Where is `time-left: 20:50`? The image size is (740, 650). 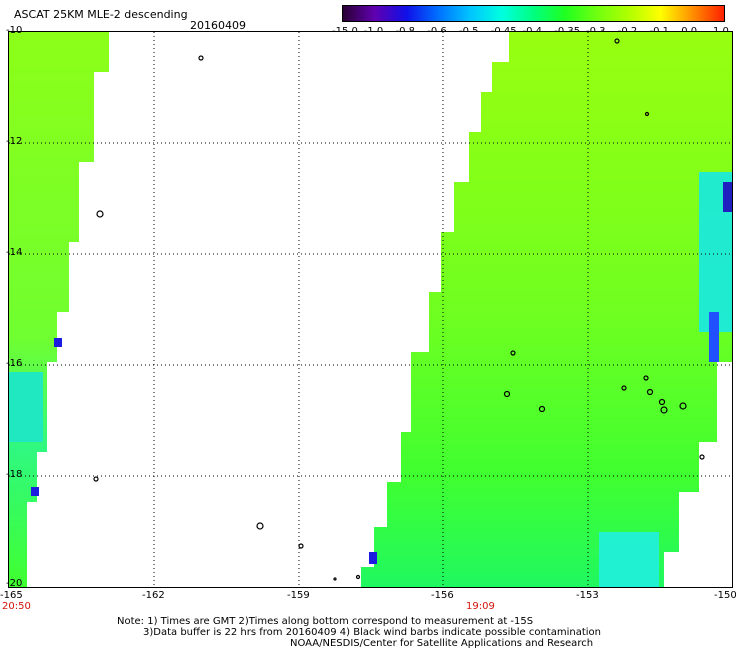
time-left: 20:50 is located at coordinates (16, 606).